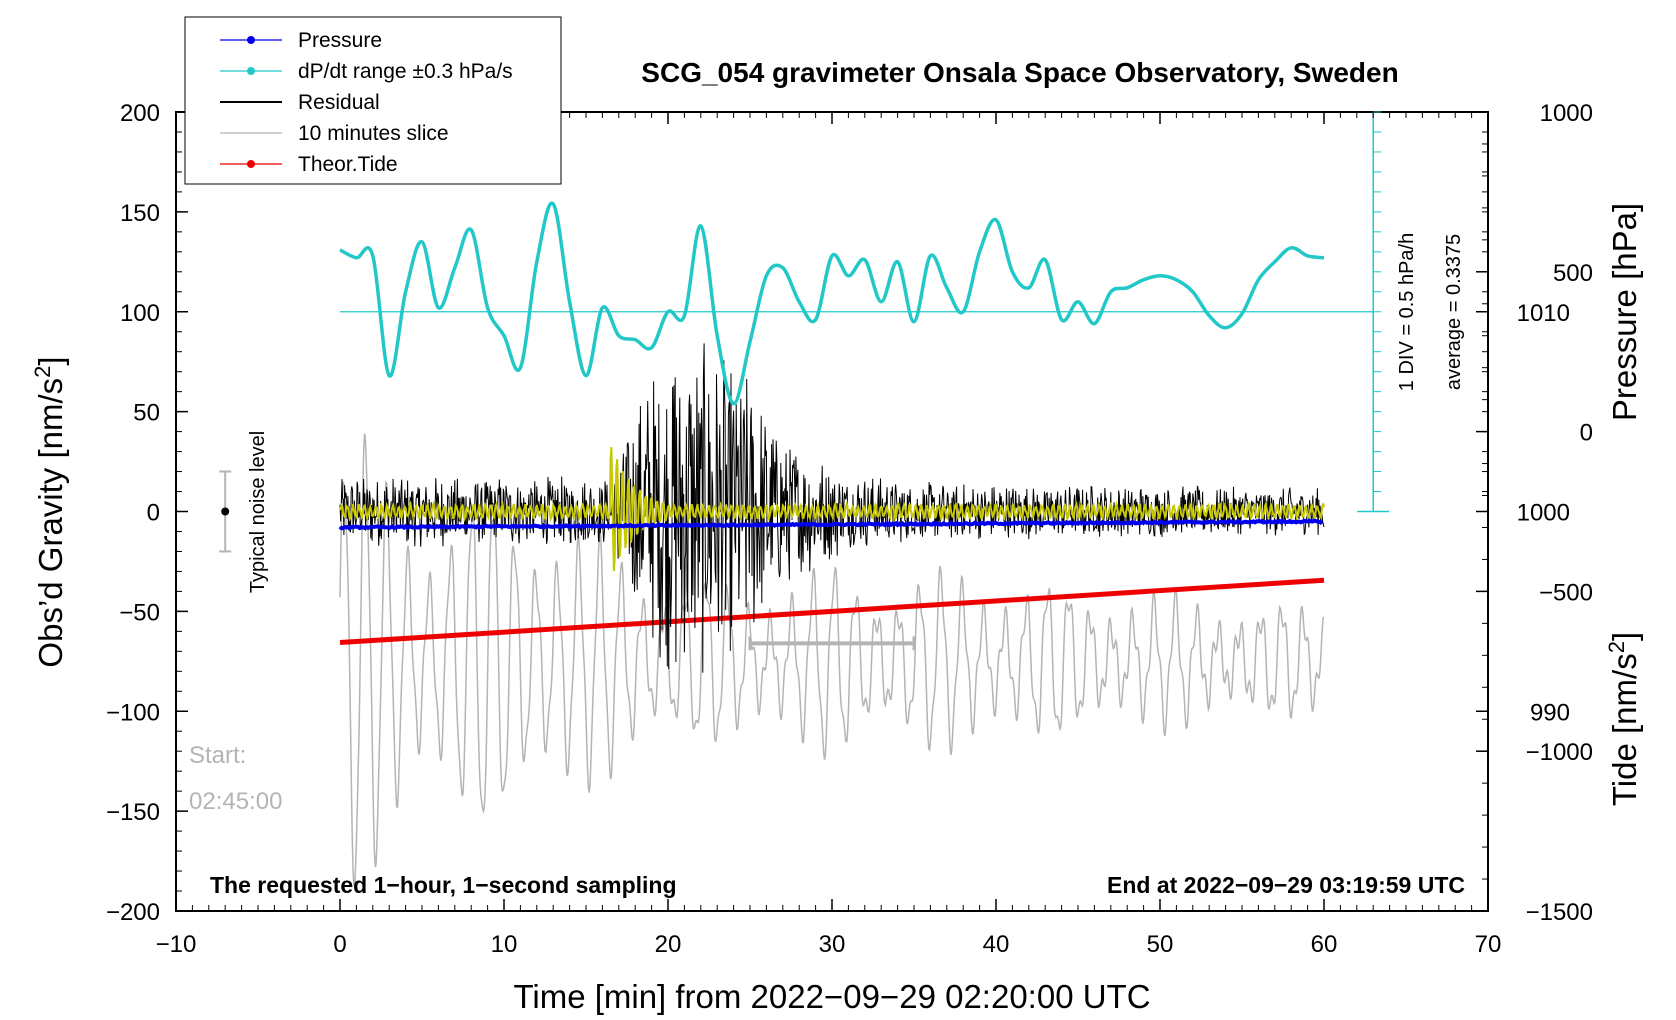 This screenshot has width=1676, height=1020. I want to click on pressure-tick-label: 1010, so click(1543, 313).